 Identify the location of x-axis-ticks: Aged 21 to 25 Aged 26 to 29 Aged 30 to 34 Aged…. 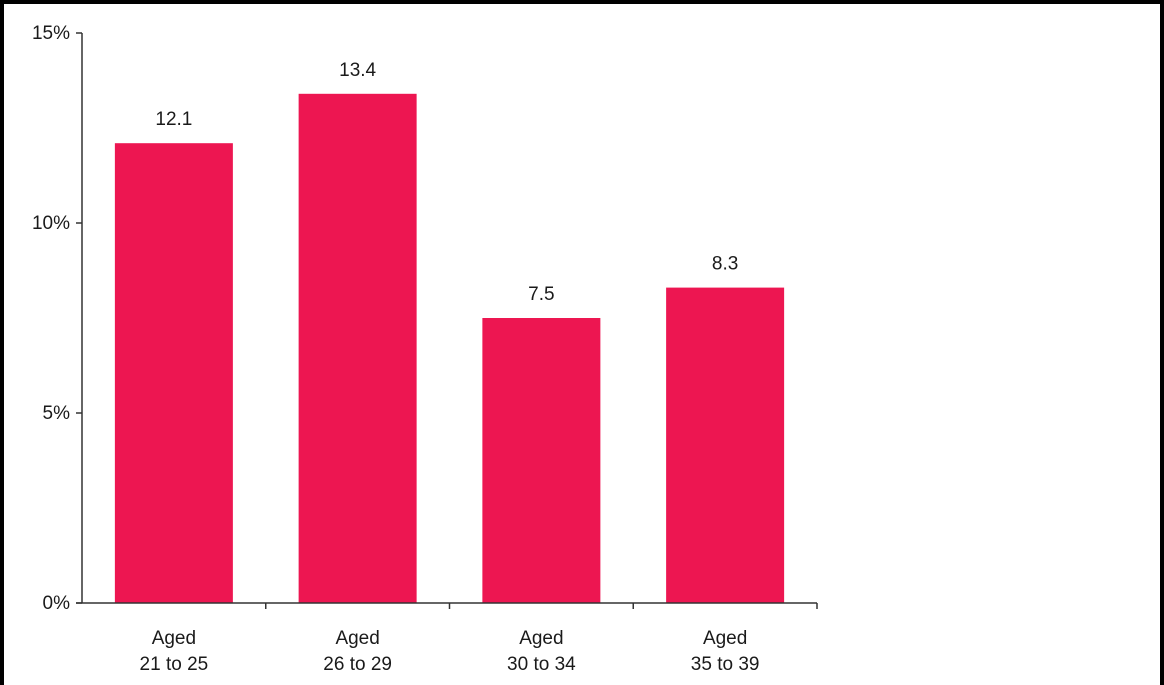
(479, 639).